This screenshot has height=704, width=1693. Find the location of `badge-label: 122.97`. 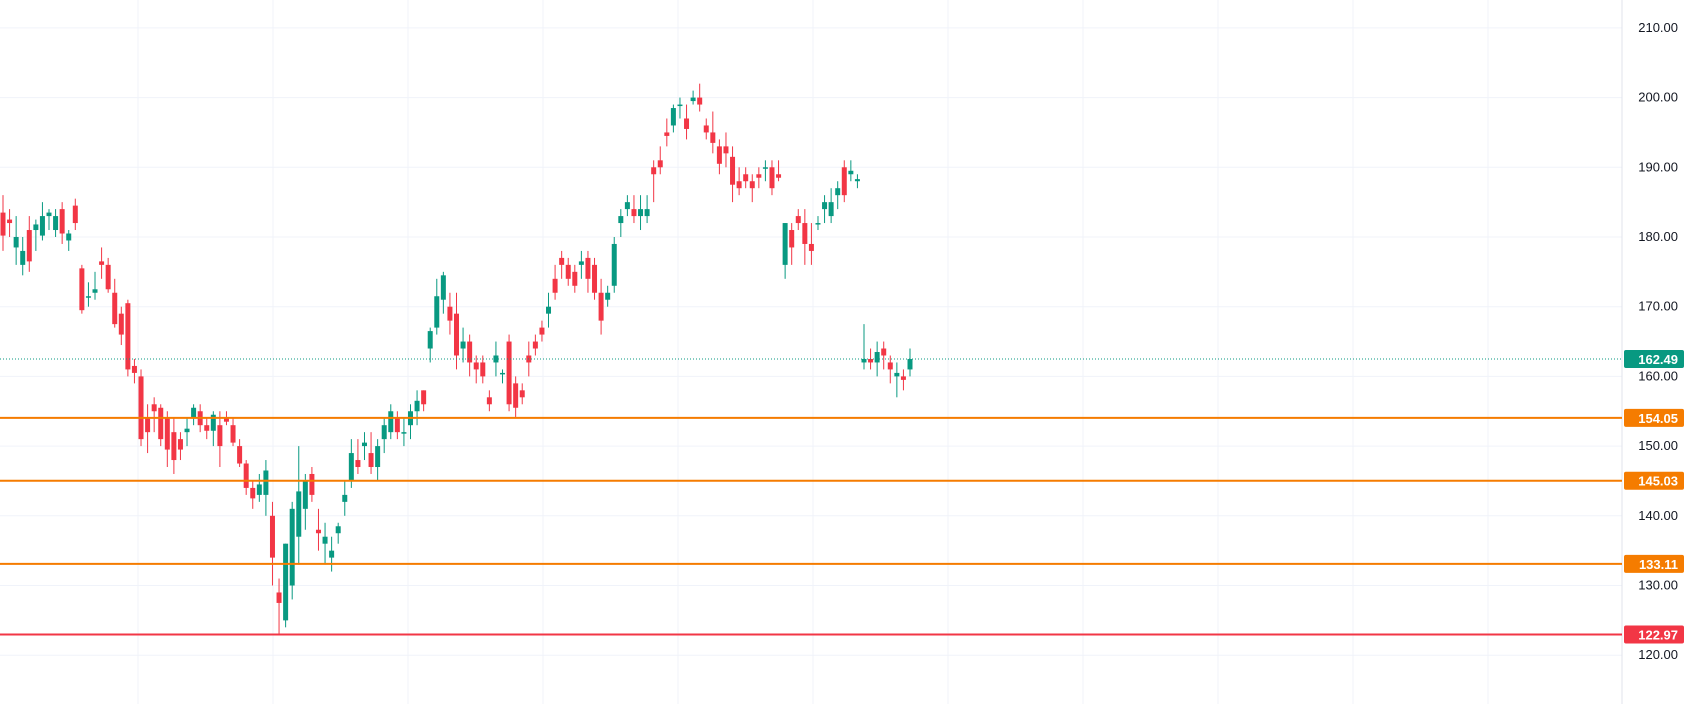

badge-label: 122.97 is located at coordinates (1658, 635).